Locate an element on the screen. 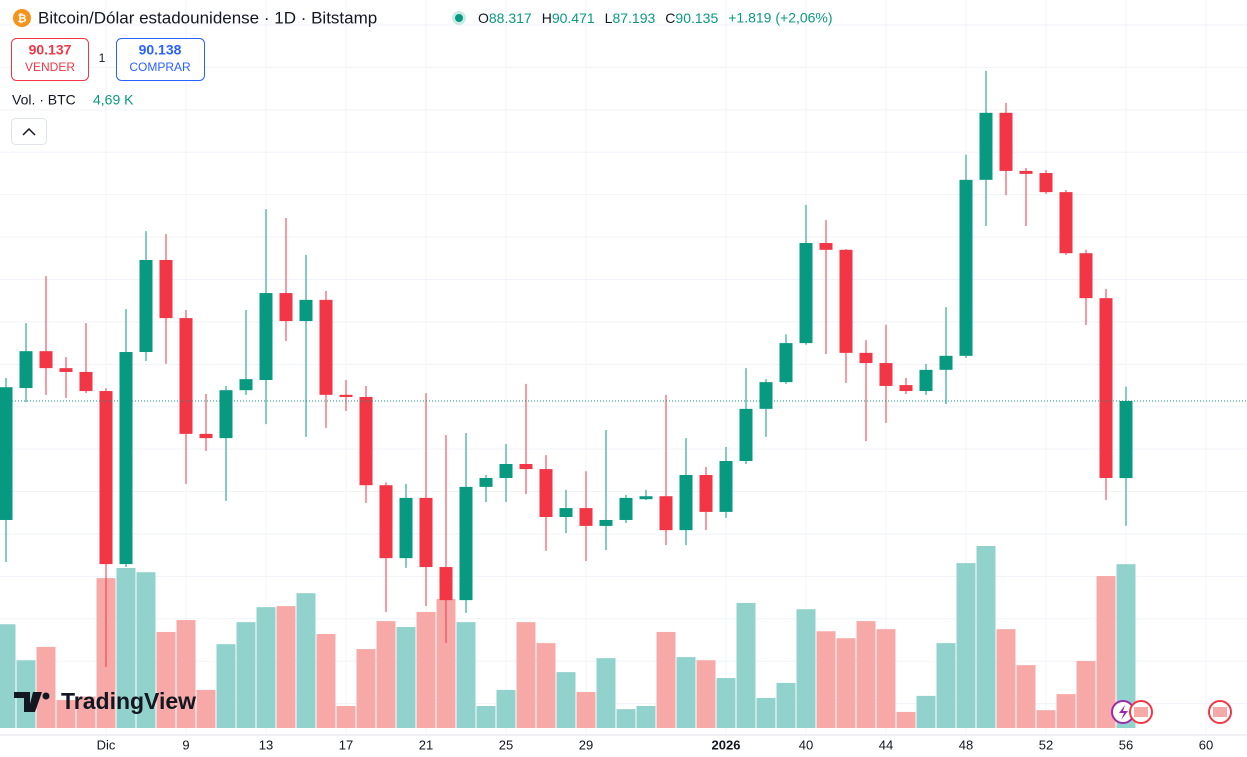  coin-icon-glyph: ₿ is located at coordinates (22, 19).